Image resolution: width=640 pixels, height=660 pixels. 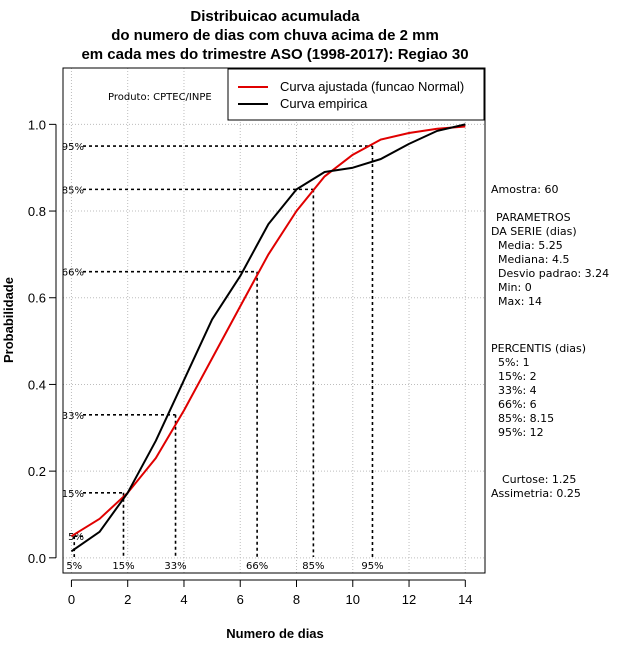 What do you see at coordinates (514, 362) in the screenshot?
I see `percentil-5: 5%: 1` at bounding box center [514, 362].